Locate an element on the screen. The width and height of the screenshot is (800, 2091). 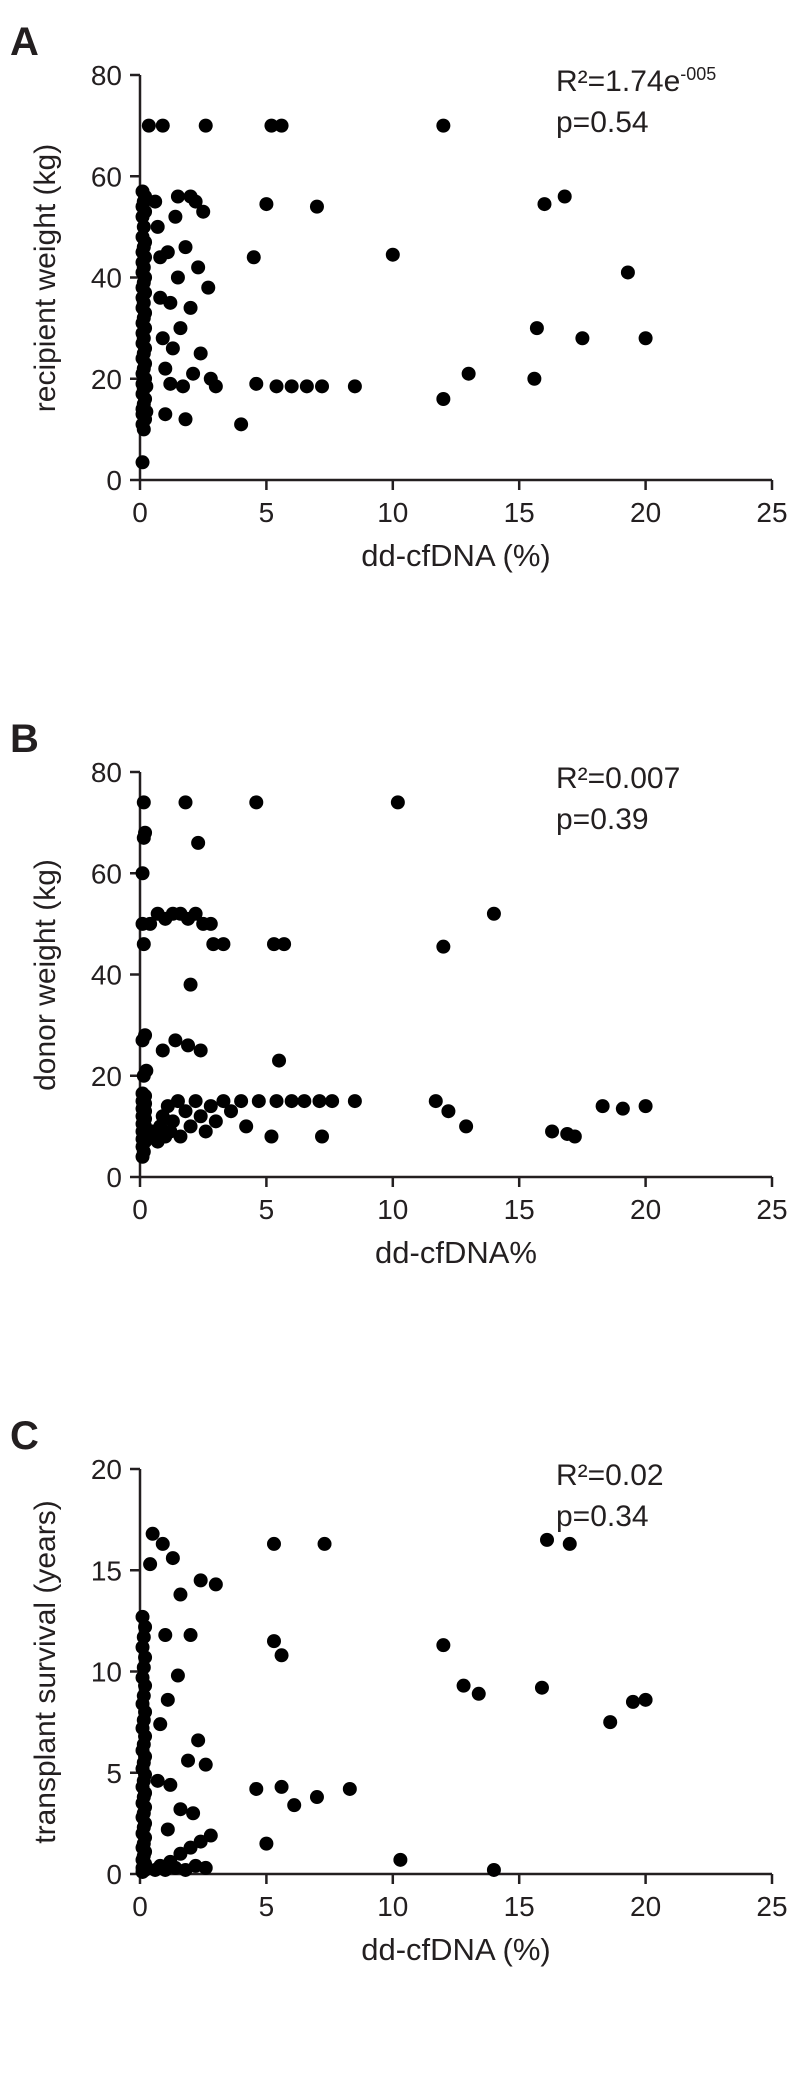
r2-line: R²=1.74e-005 is located at coordinates (636, 82).